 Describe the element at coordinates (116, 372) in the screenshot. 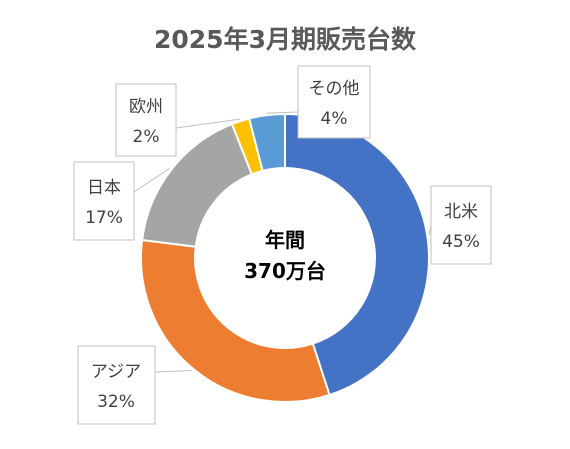

I see `category-label-asia: アジア` at that location.